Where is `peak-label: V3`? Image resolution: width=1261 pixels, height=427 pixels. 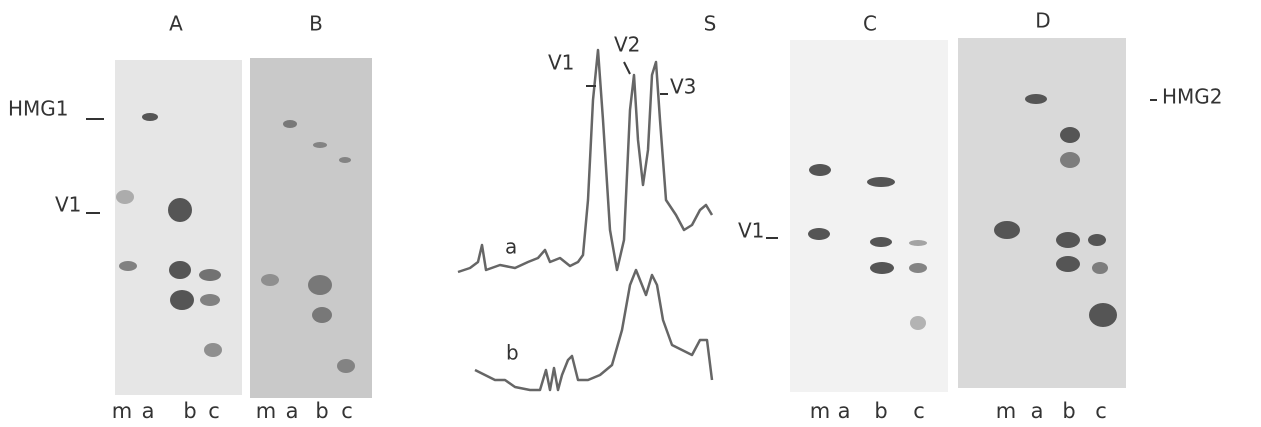 peak-label: V3 is located at coordinates (683, 87).